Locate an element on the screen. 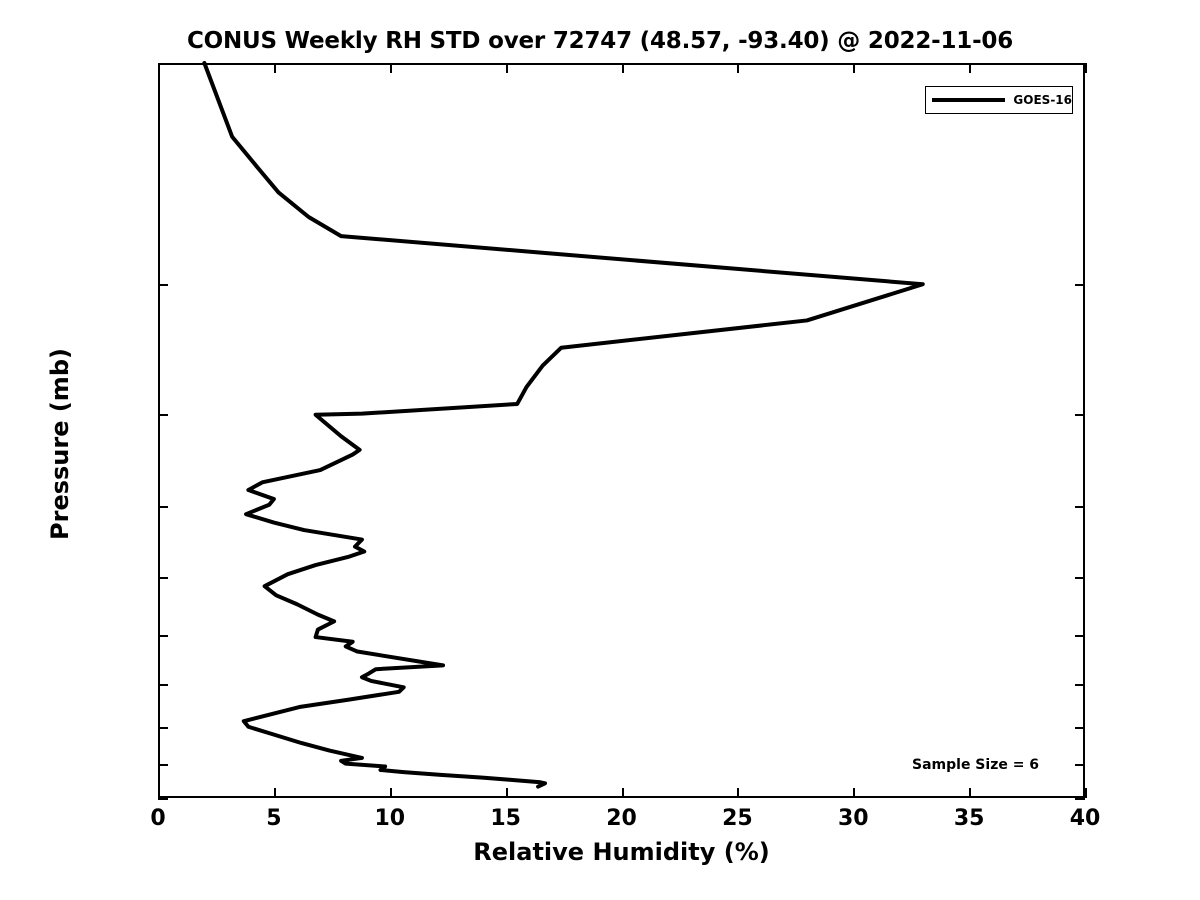 The image size is (1200, 900). x-tick-label: 35 is located at coordinates (969, 818).